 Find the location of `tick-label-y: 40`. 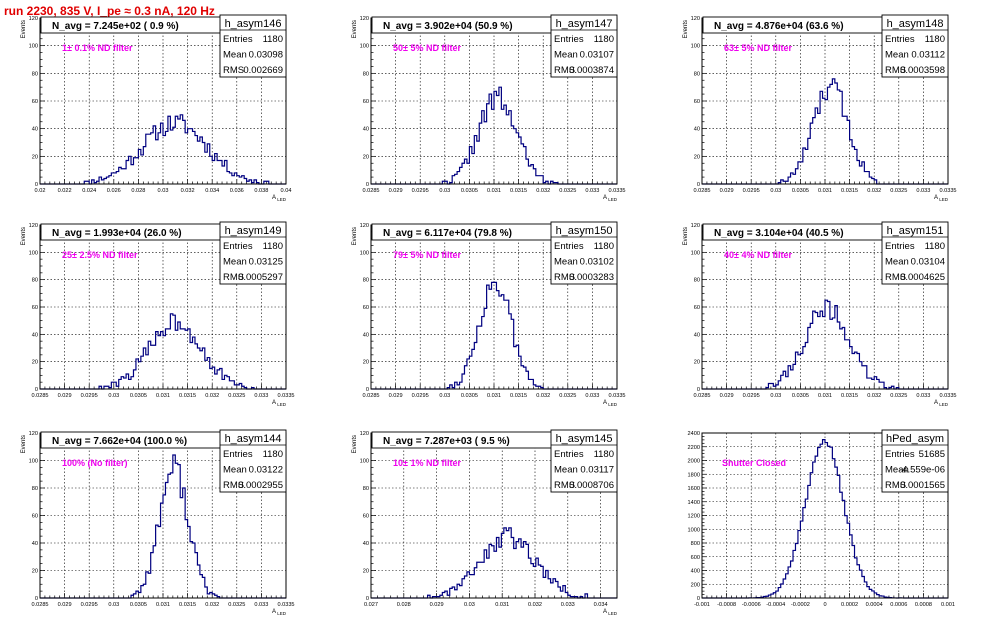

tick-label-y: 40 is located at coordinates (35, 130).